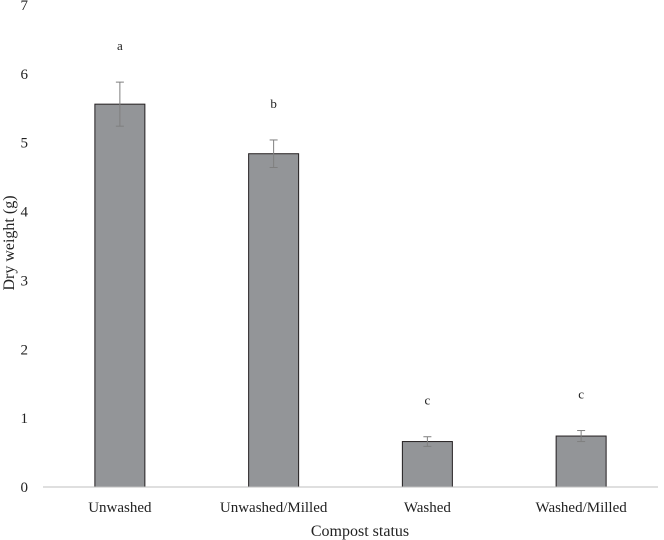 The image size is (664, 540). I want to click on x-tick-label: Washed/Milled, so click(581, 508).